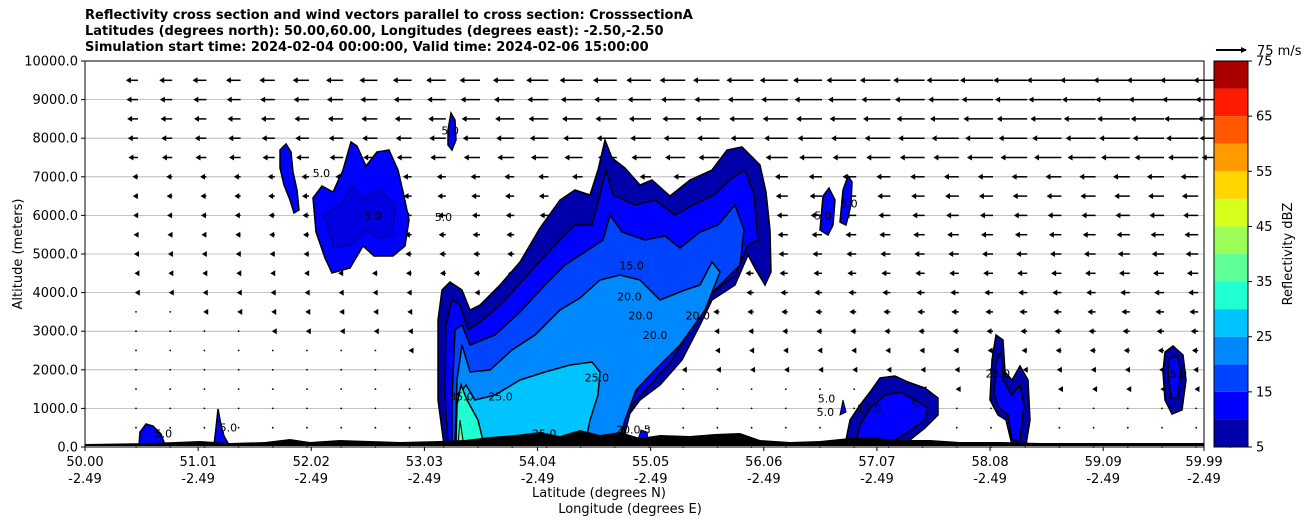 This screenshot has height=526, width=1304. What do you see at coordinates (998, 374) in the screenshot?
I see `contour-label-23: 25.0` at bounding box center [998, 374].